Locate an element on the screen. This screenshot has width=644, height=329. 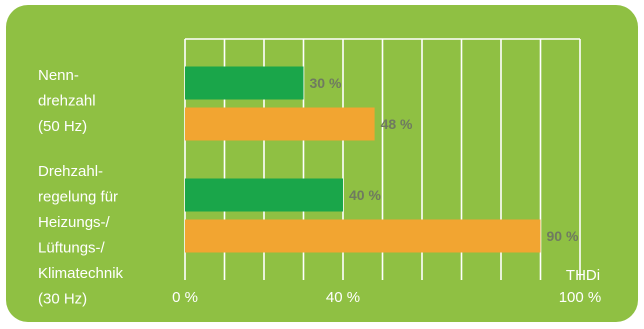
category-label-line: (30 Hz) is located at coordinates (62, 299).